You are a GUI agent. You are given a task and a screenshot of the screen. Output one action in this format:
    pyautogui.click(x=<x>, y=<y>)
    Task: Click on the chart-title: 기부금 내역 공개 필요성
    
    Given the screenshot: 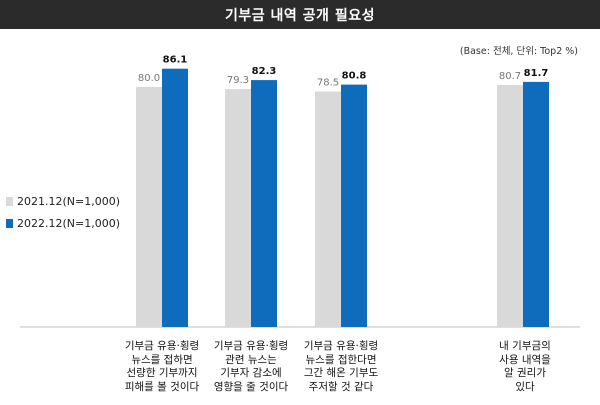 What is the action you would take?
    pyautogui.click(x=300, y=14)
    